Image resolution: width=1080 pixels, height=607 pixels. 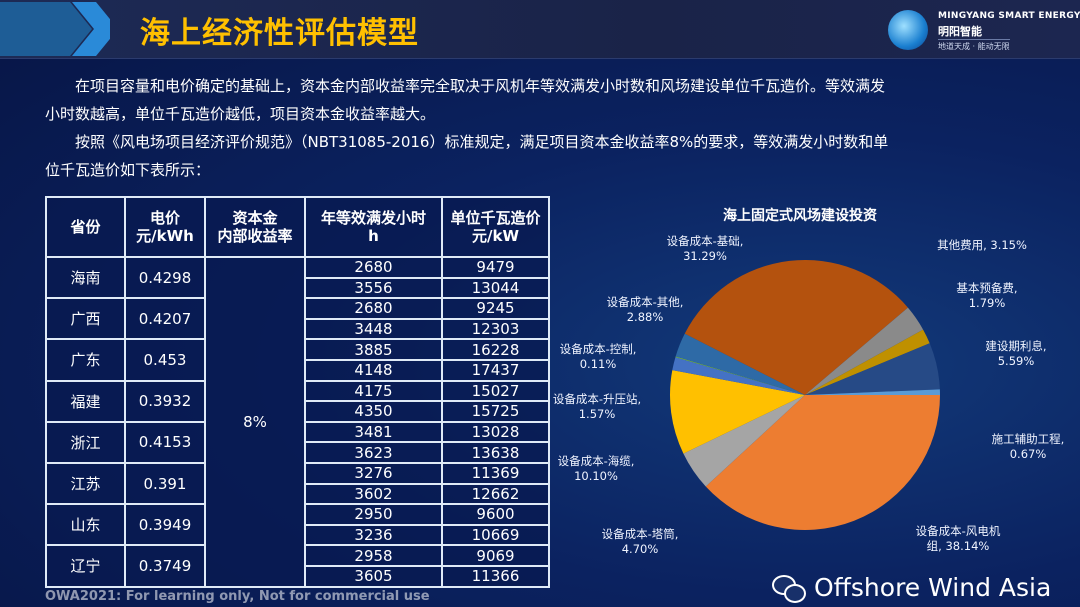 I want to click on chevron-decoration-icon, so click(x=55, y=29).